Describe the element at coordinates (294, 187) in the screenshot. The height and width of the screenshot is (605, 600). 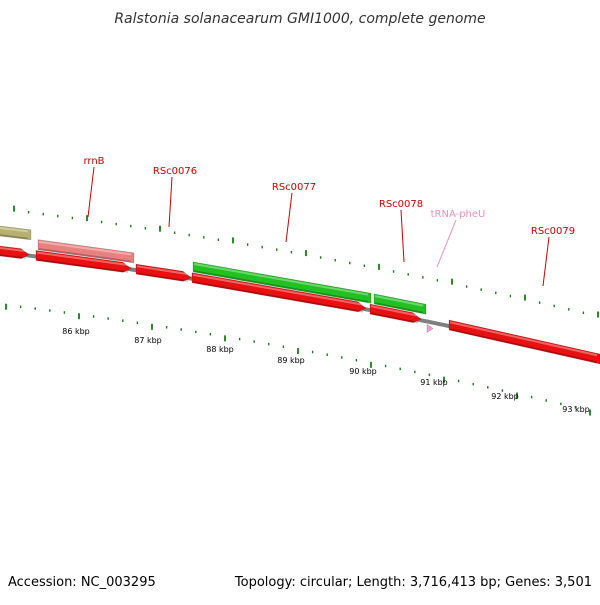
I see `feature-label: RSc0077` at that location.